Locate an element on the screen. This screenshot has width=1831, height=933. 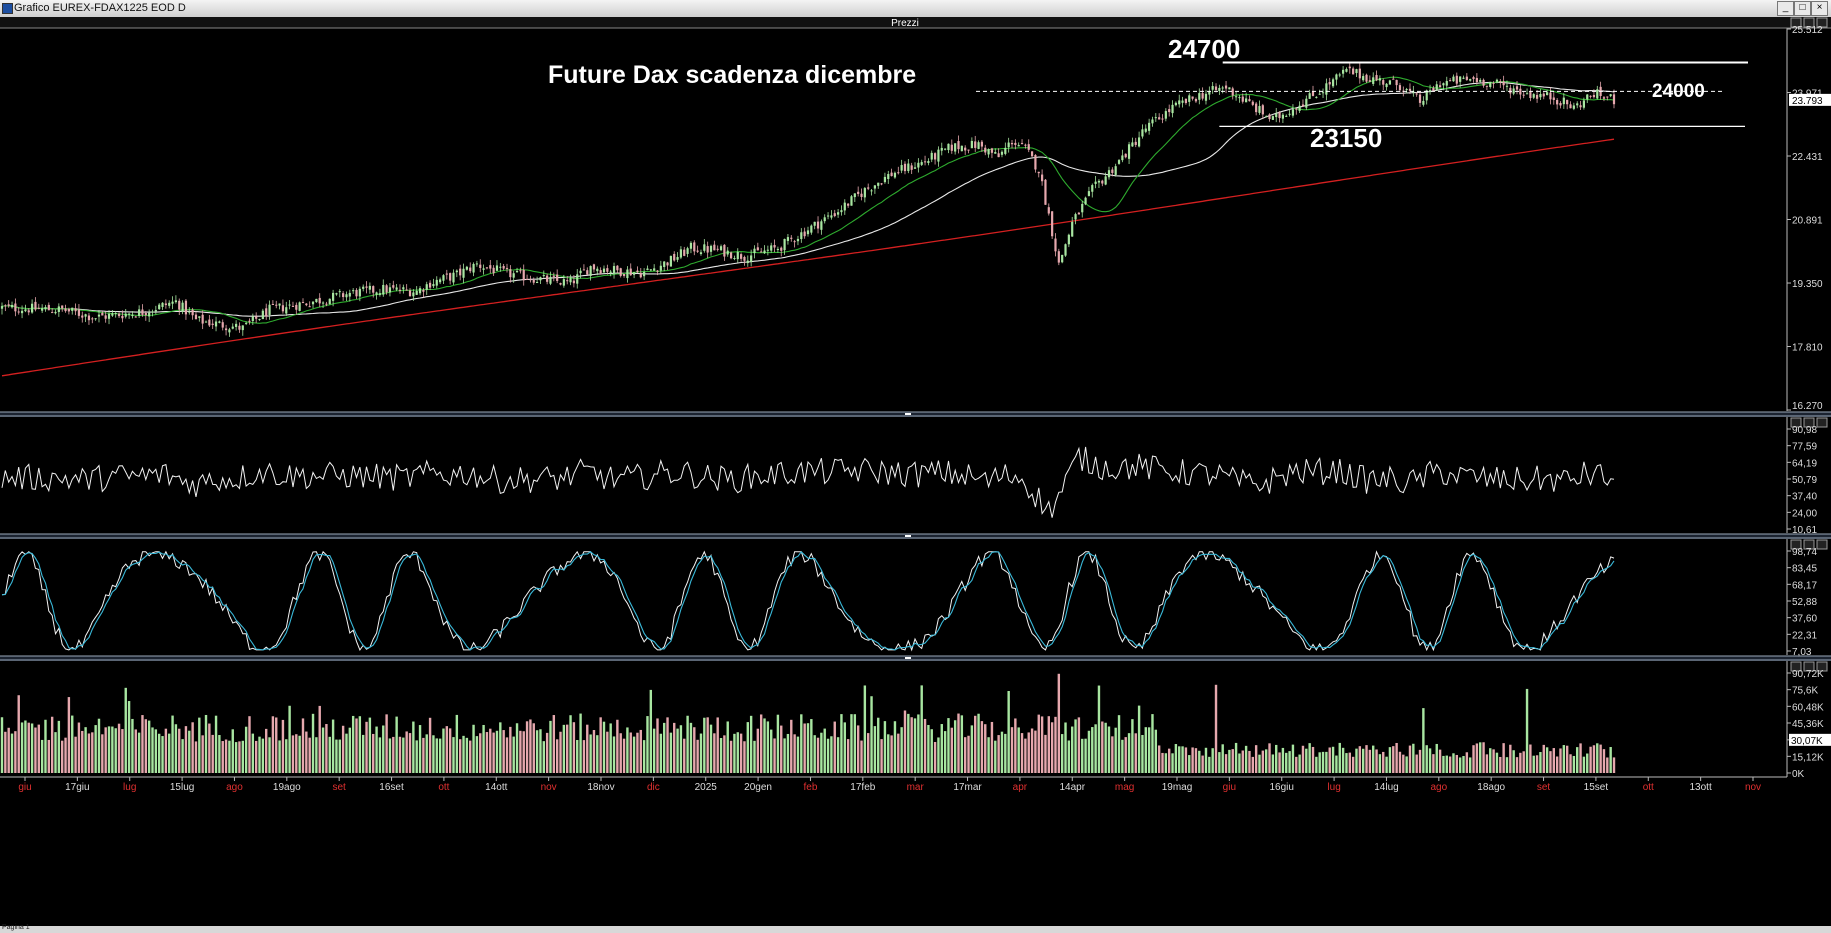
page-tab: Pagina 1 is located at coordinates (16, 927).